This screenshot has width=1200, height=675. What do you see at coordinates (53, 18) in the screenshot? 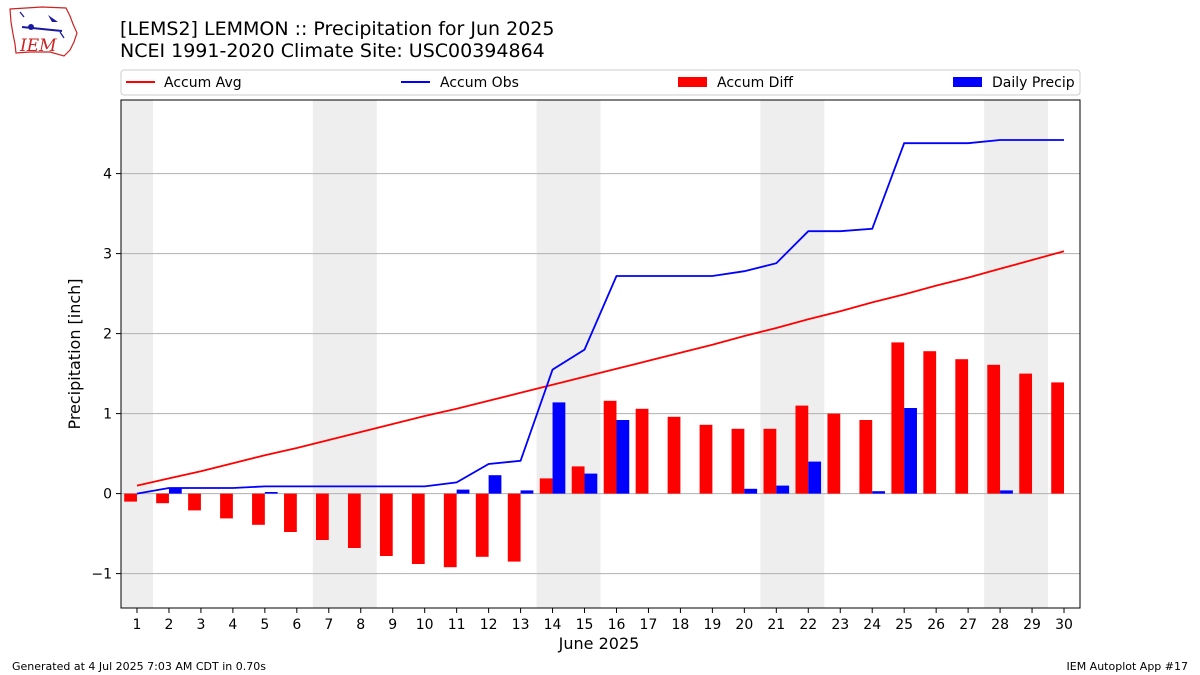
I see `flag-icon` at bounding box center [53, 18].